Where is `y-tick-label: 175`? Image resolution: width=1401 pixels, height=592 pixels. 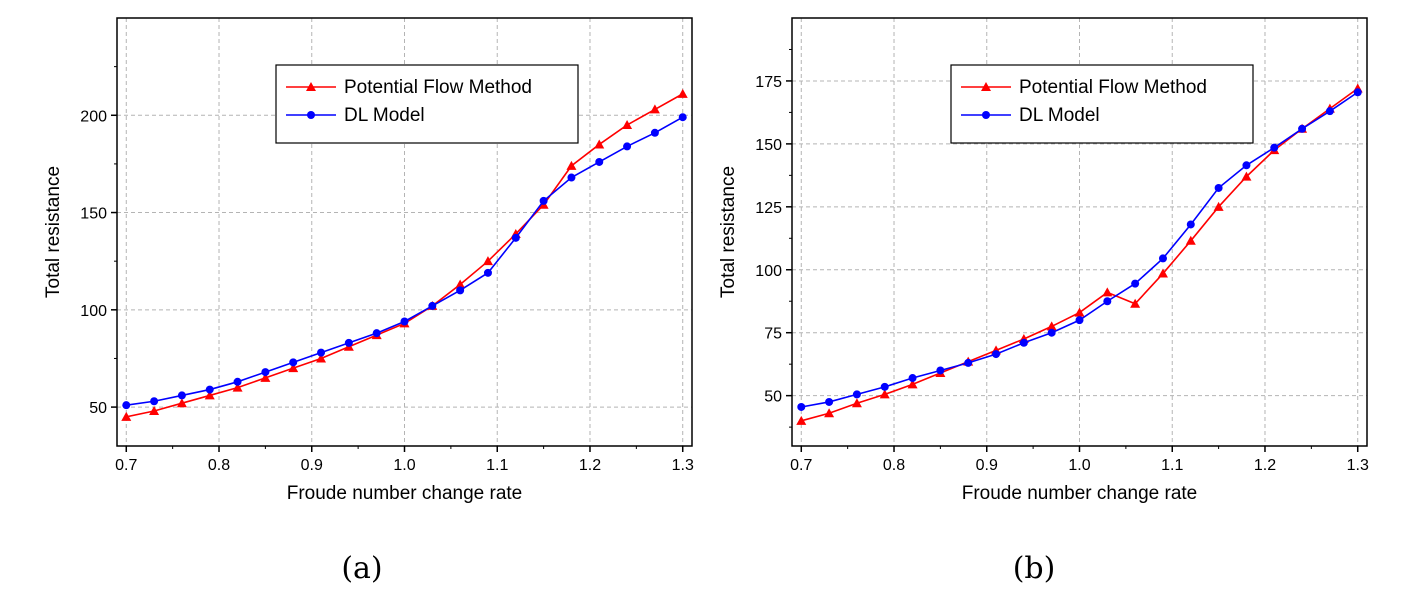 y-tick-label: 175 is located at coordinates (768, 82).